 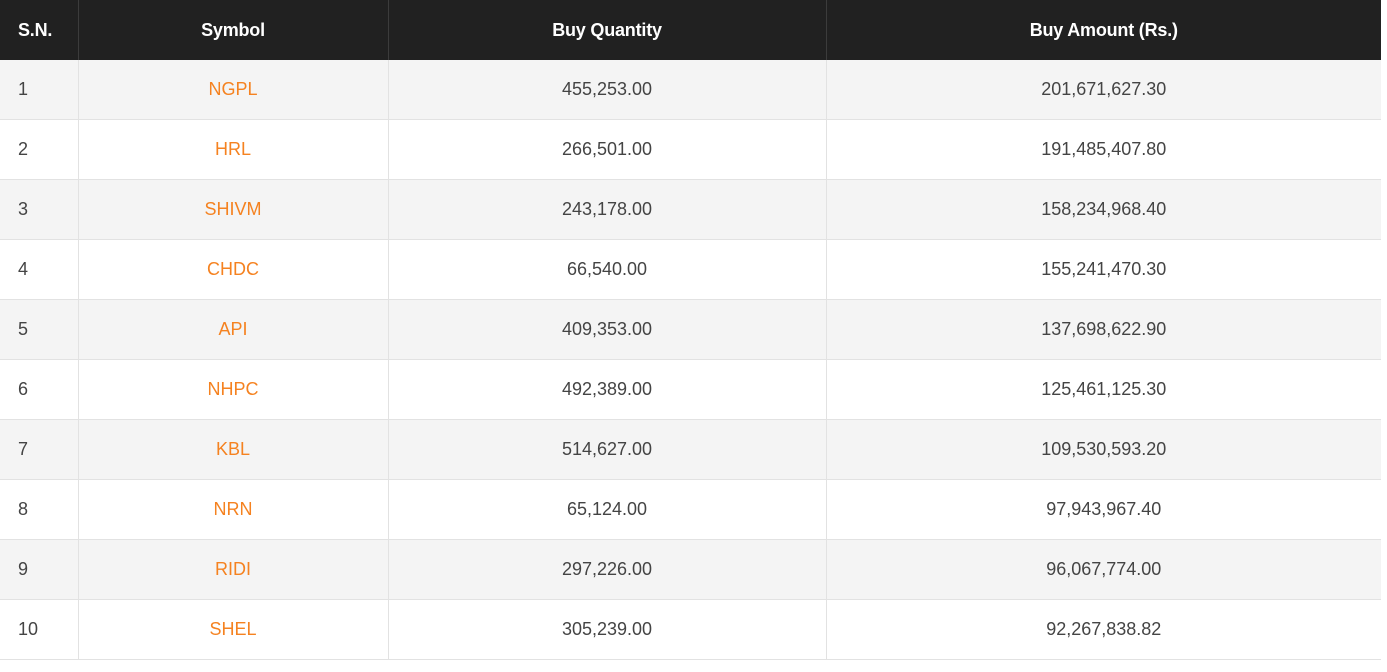 I want to click on cell-sn: 7, so click(x=39, y=449).